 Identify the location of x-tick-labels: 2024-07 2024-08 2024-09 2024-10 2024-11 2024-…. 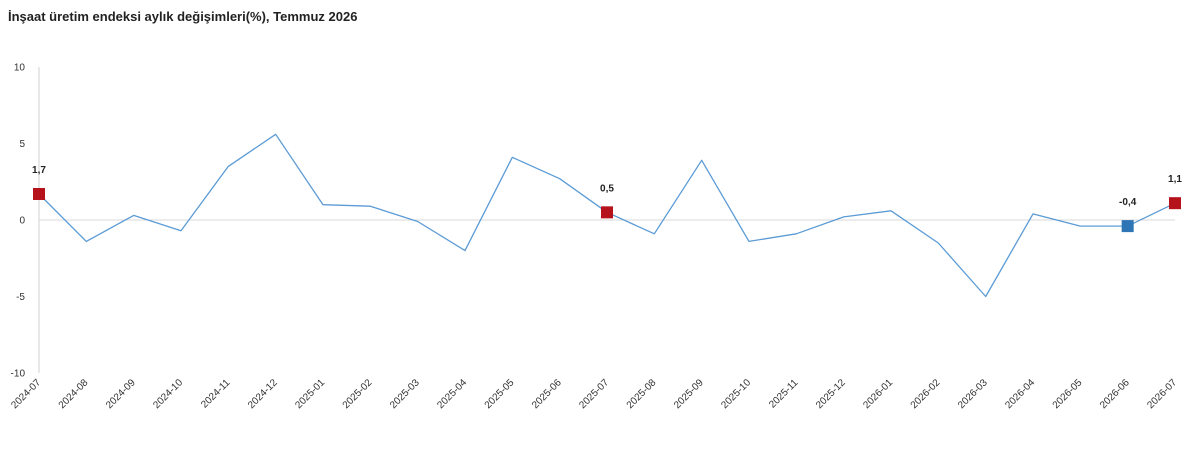
(594, 394).